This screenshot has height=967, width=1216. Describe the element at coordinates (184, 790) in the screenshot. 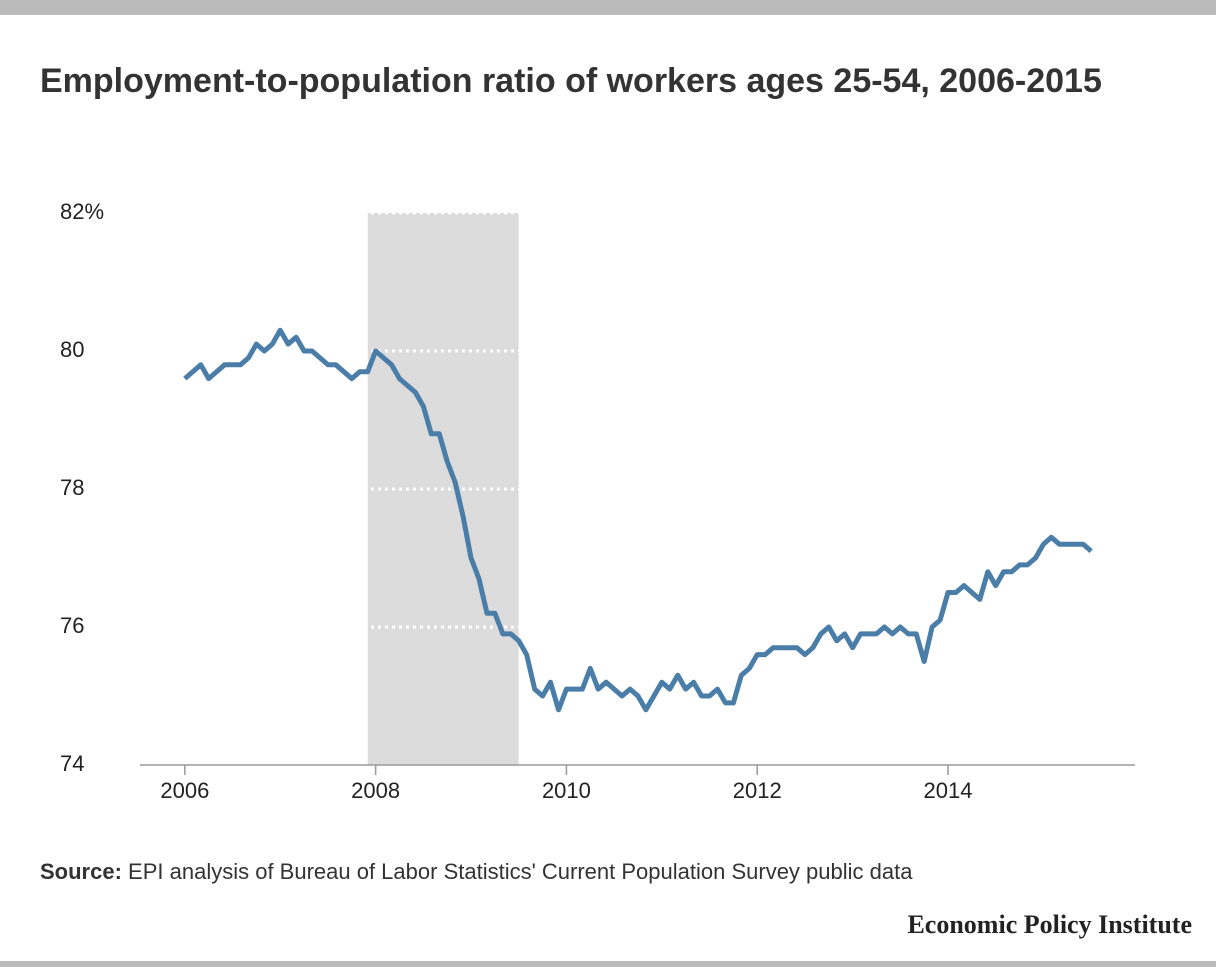

I see `x-tick-label: 2006` at that location.